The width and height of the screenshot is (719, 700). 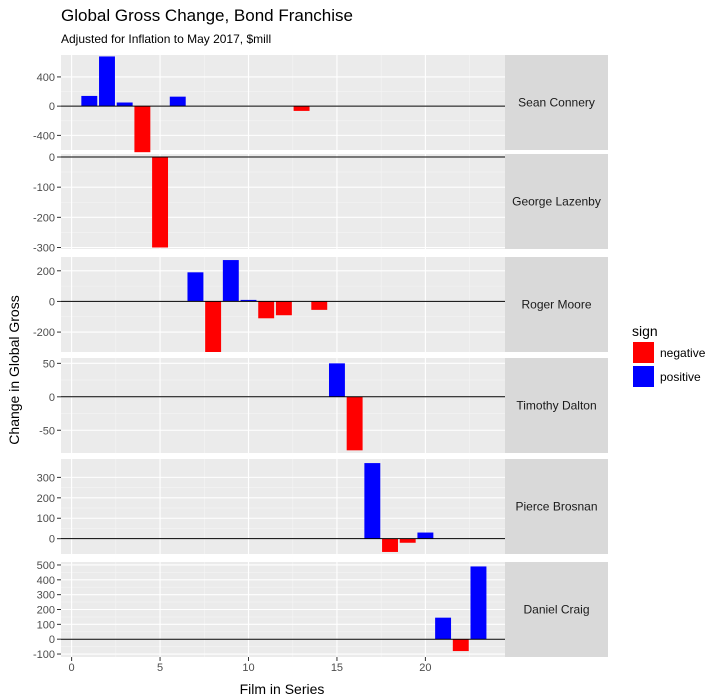 What do you see at coordinates (643, 376) in the screenshot?
I see `legend-swatch-positive` at bounding box center [643, 376].